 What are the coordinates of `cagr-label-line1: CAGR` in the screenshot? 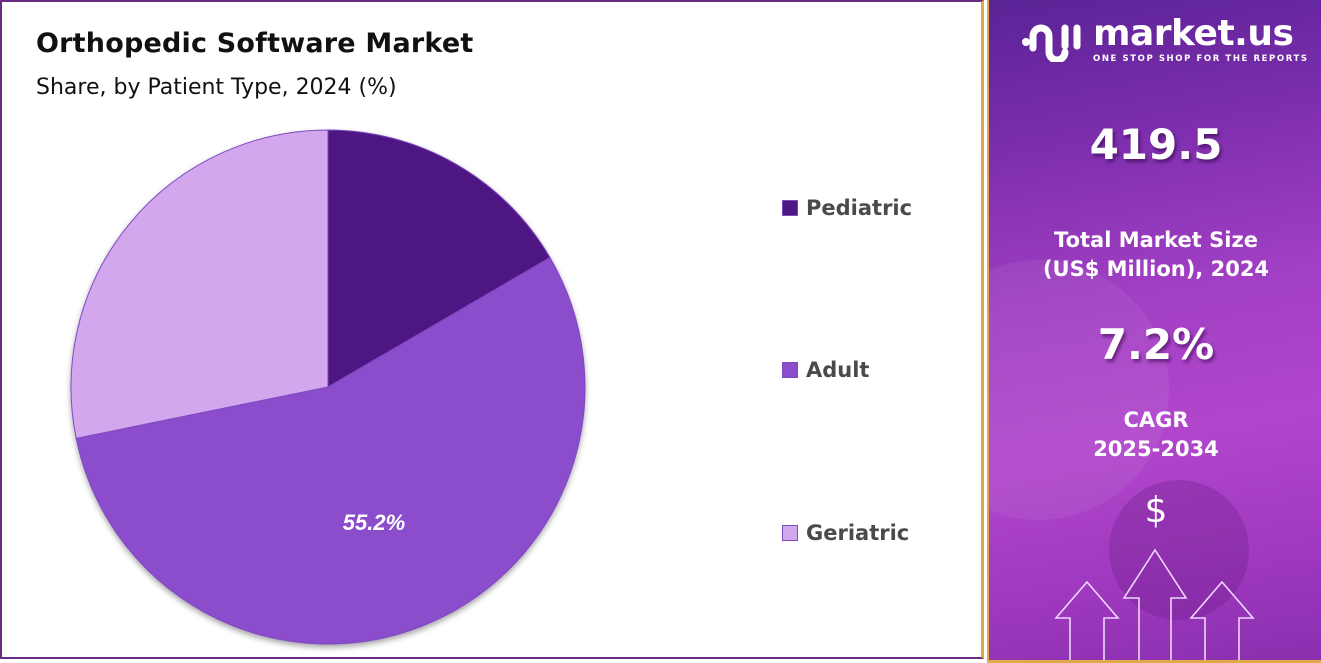 It's located at (1156, 420).